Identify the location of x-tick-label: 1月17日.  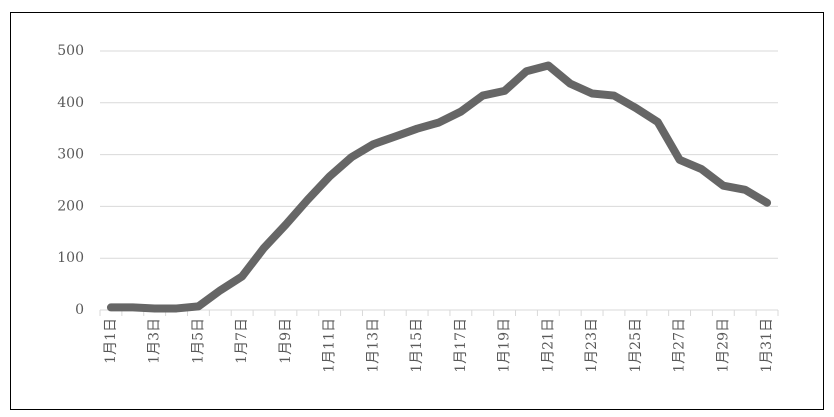
(461, 345).